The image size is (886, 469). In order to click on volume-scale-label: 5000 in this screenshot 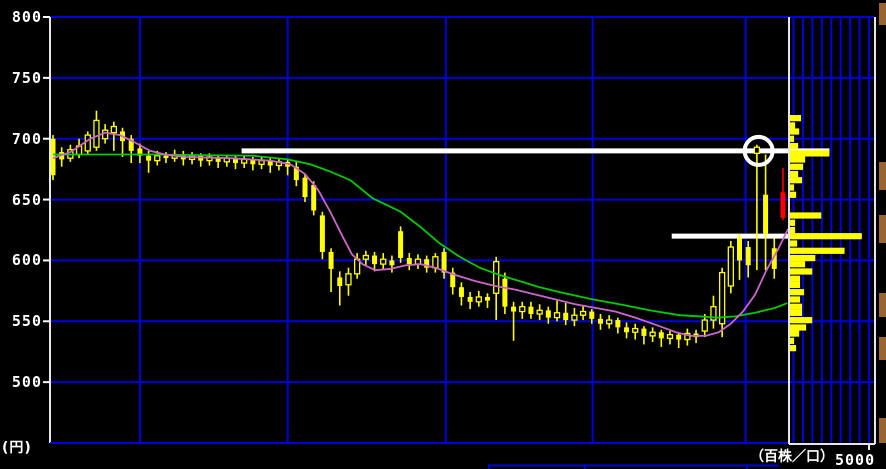, I will do `click(855, 460)`.